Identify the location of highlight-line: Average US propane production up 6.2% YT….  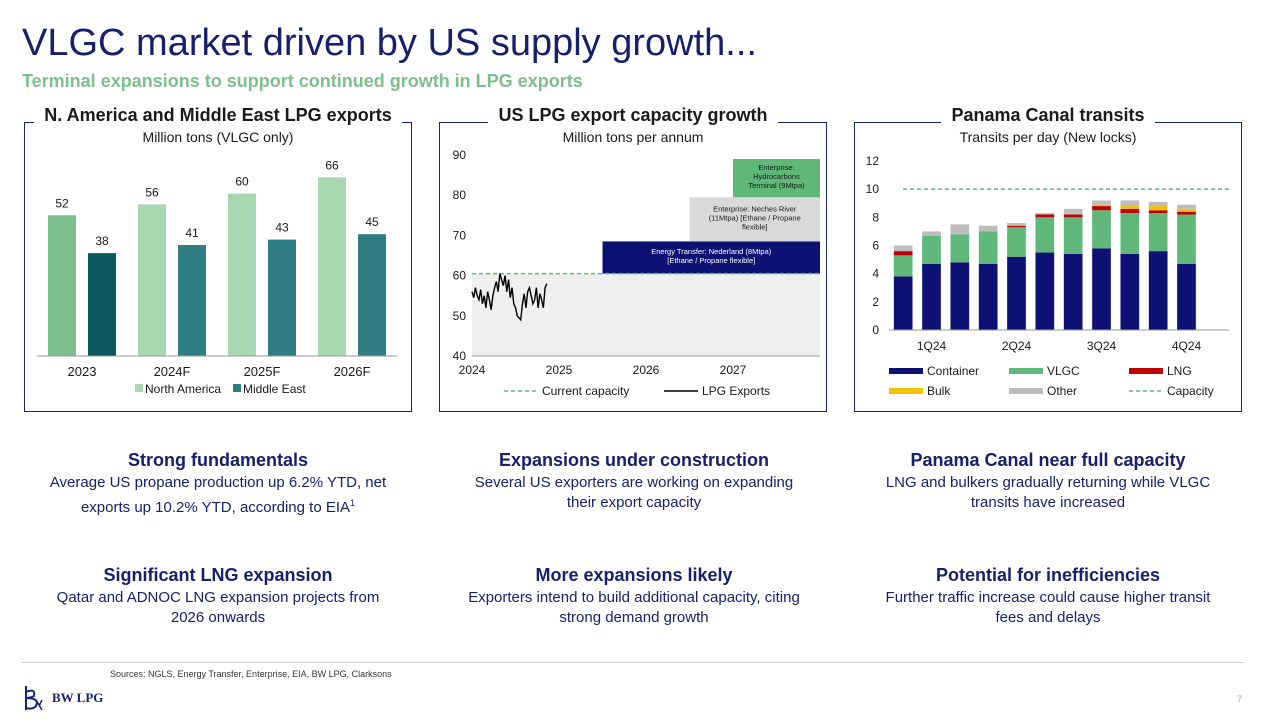
(218, 482).